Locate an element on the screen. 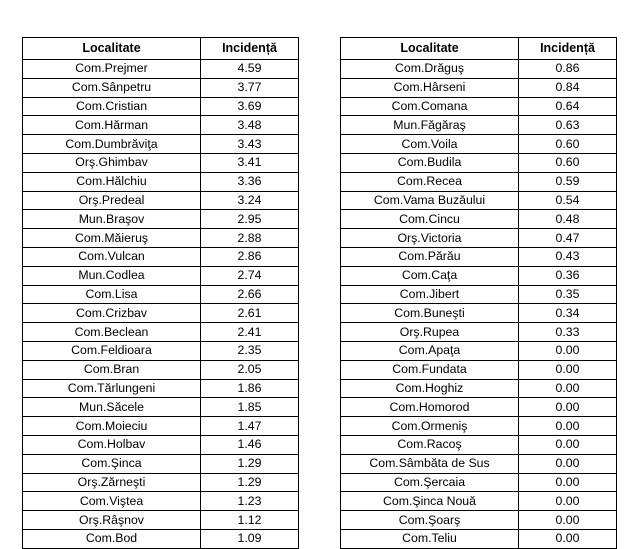  table-row: Com.Prejmer 4.59 is located at coordinates (160, 69).